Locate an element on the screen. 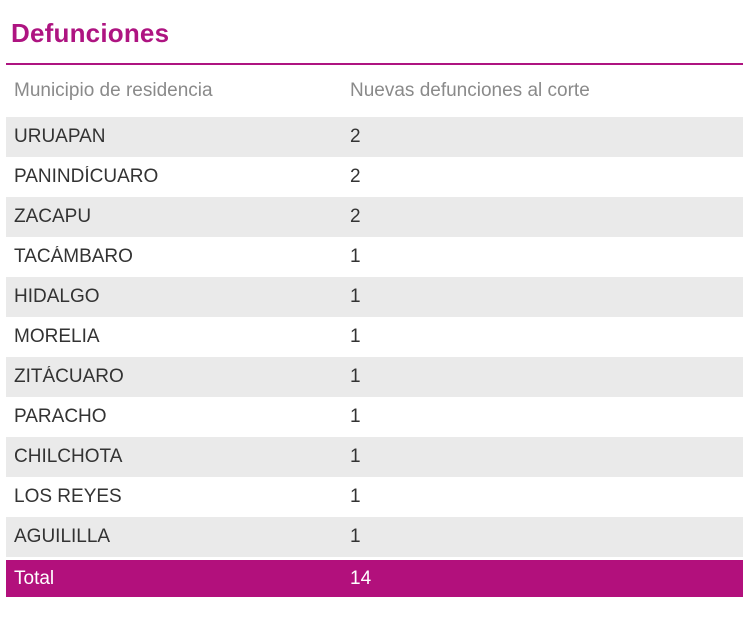 This screenshot has width=749, height=621. total-value: 14 is located at coordinates (361, 578).